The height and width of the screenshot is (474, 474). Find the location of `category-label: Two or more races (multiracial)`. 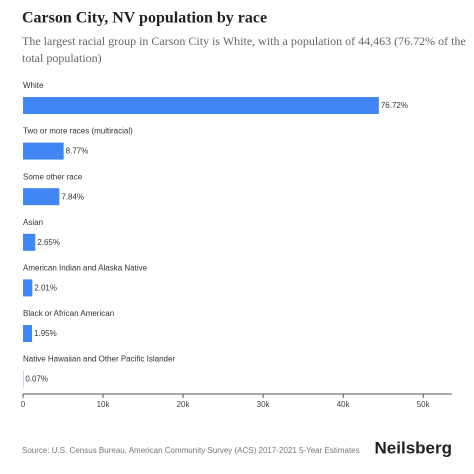

category-label: Two or more races (multiracial) is located at coordinates (78, 131).